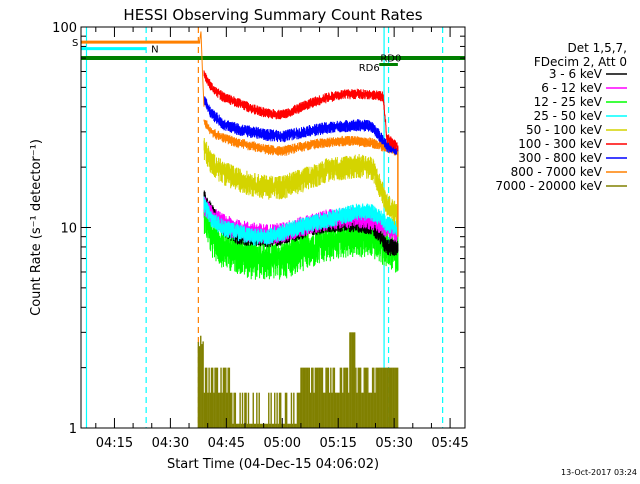 The width and height of the screenshot is (640, 484). I want to click on series-olive-group, so click(298, 380).